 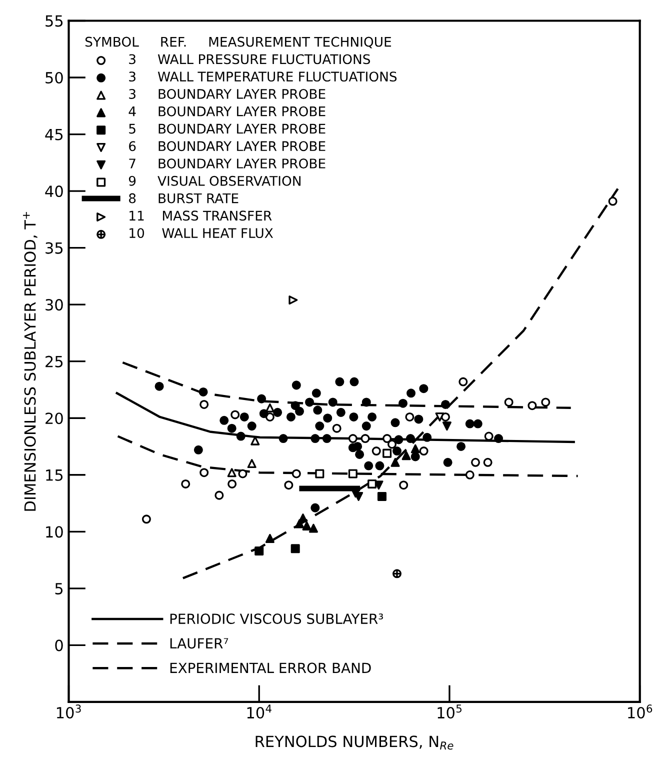 I want to click on legend-label: 4 BOUNDARY LAYER PROBE, so click(x=227, y=111).